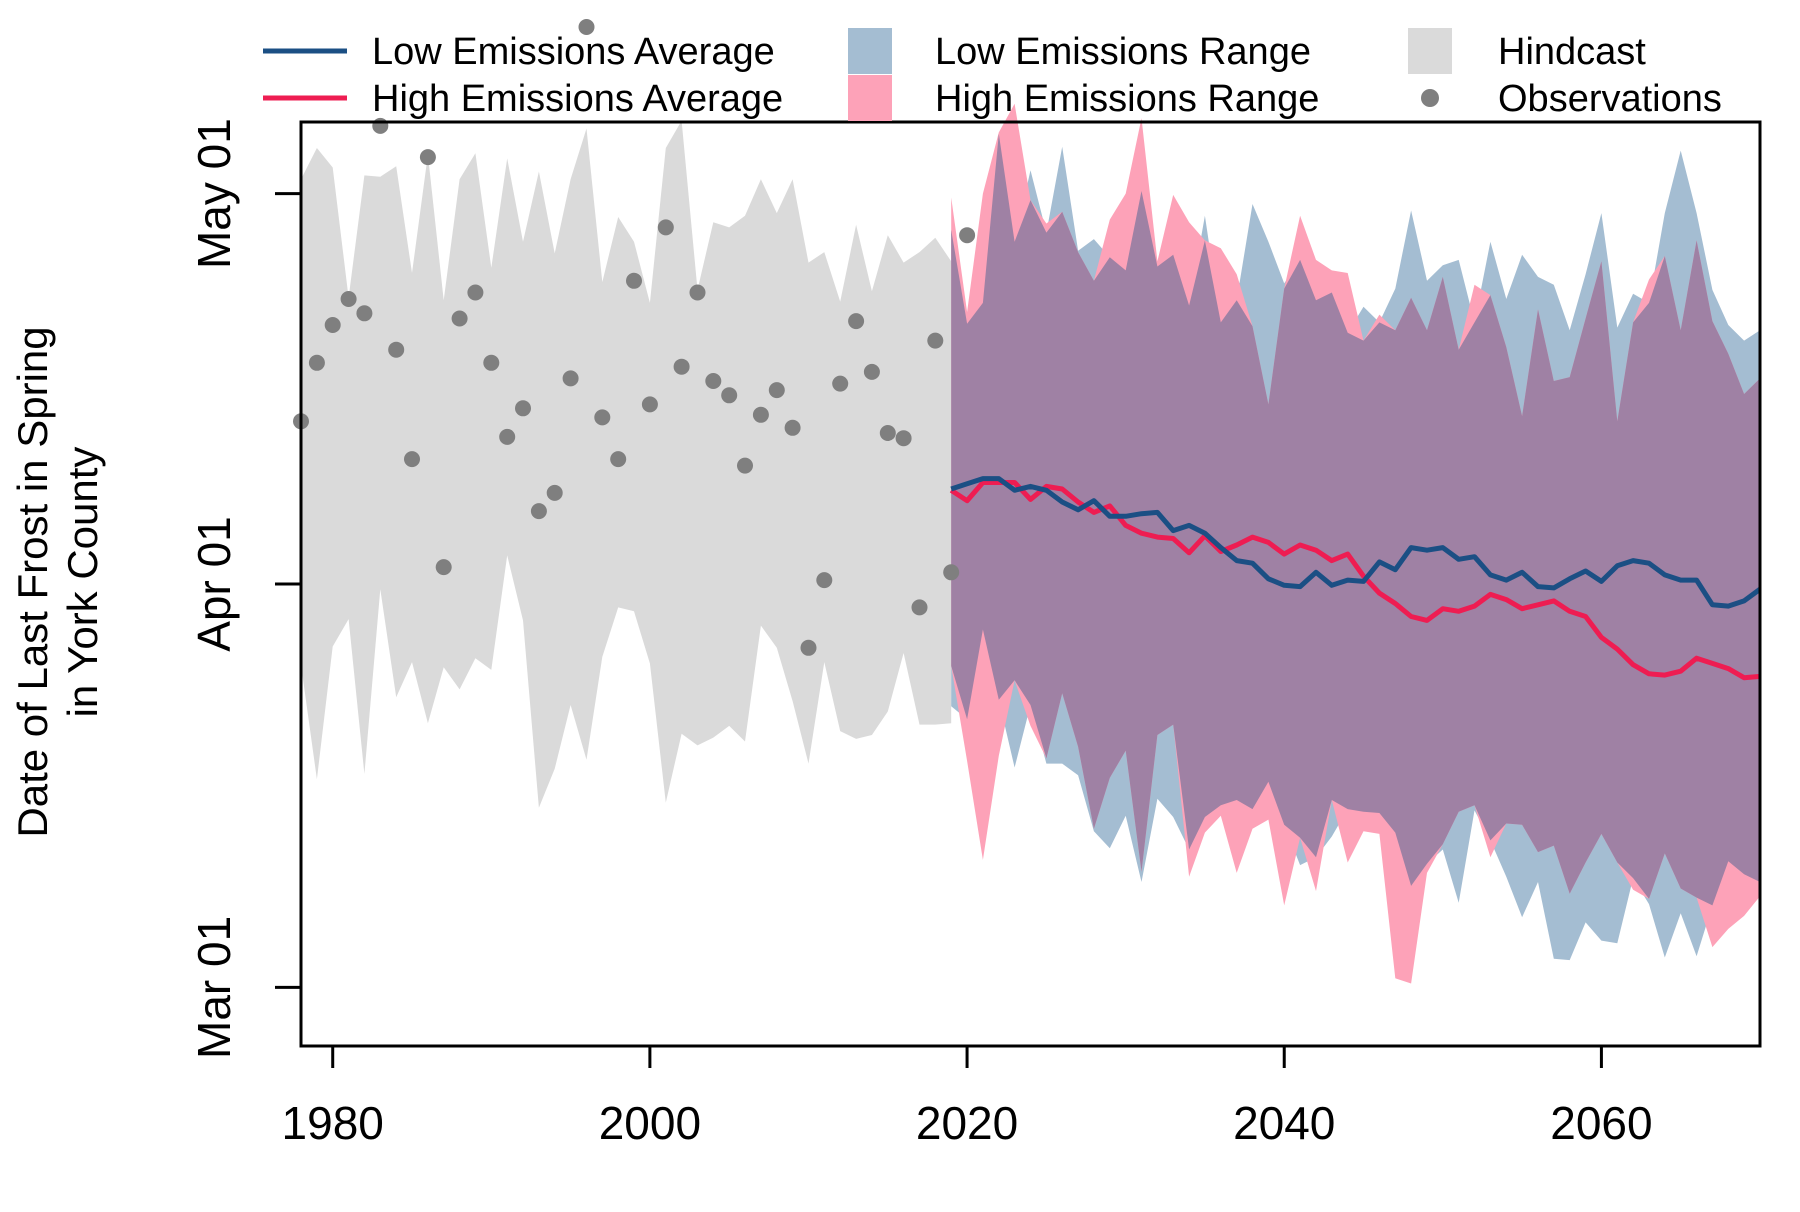 Image resolution: width=1800 pixels, height=1212 pixels. What do you see at coordinates (1601, 1123) in the screenshot?
I see `x-tick-label: 2060` at bounding box center [1601, 1123].